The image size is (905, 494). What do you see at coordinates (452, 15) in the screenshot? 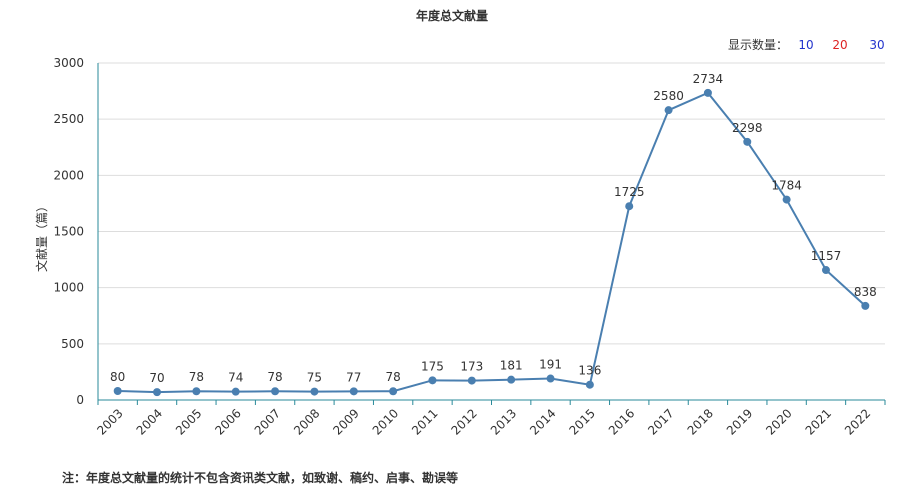
I see `chart-title: 年度总文献量` at bounding box center [452, 15].